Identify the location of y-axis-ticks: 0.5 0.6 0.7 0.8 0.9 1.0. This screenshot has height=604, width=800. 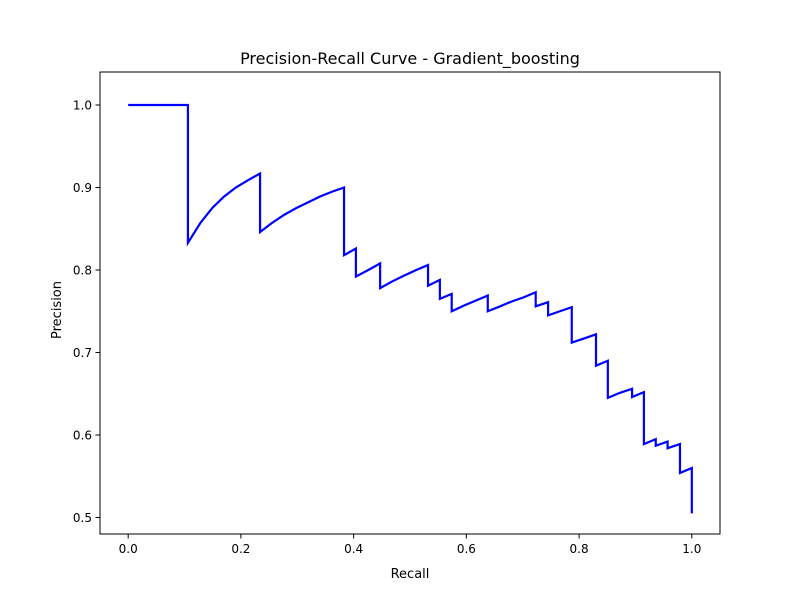
(86, 312).